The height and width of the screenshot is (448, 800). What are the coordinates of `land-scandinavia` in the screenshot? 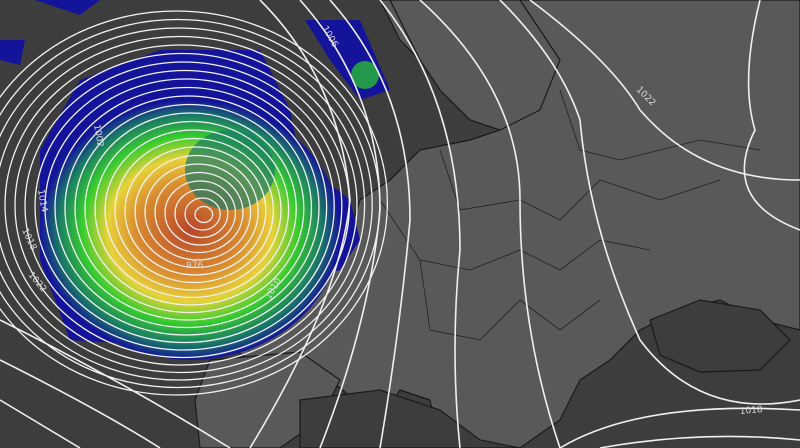 It's located at (475, 65).